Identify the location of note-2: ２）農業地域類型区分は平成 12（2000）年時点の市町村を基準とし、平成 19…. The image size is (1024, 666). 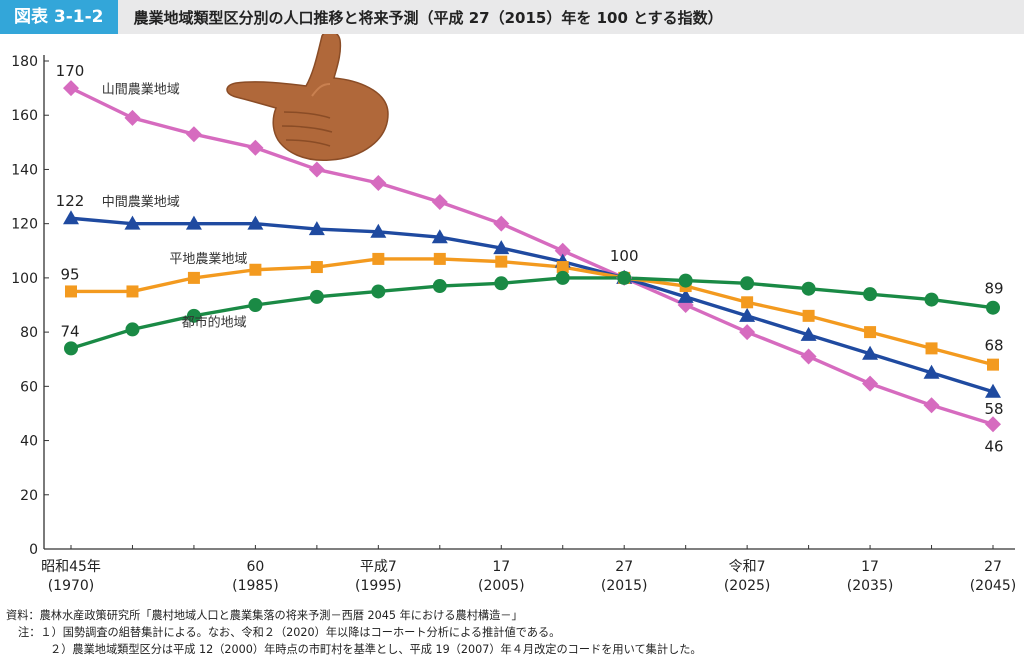
(376, 649).